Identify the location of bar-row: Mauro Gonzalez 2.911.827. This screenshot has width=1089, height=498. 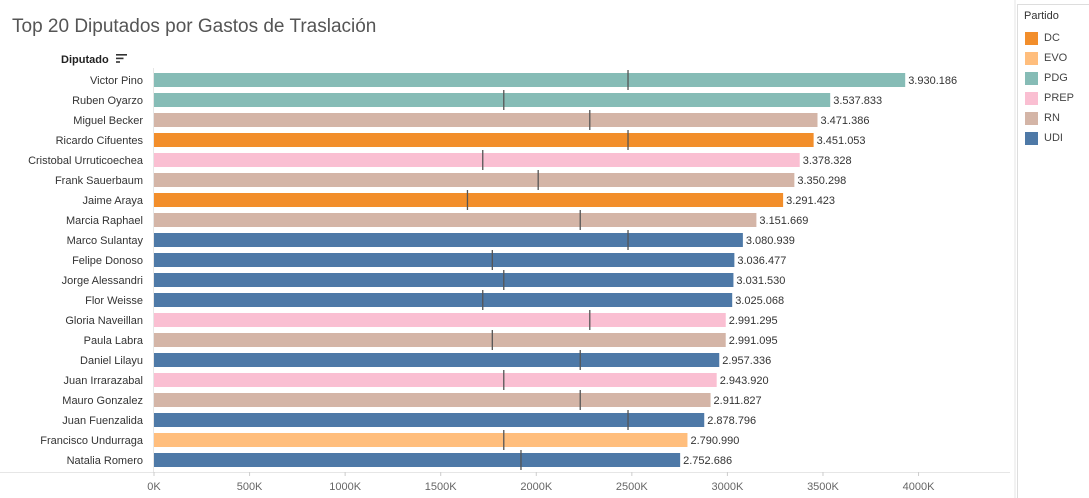
(412, 400).